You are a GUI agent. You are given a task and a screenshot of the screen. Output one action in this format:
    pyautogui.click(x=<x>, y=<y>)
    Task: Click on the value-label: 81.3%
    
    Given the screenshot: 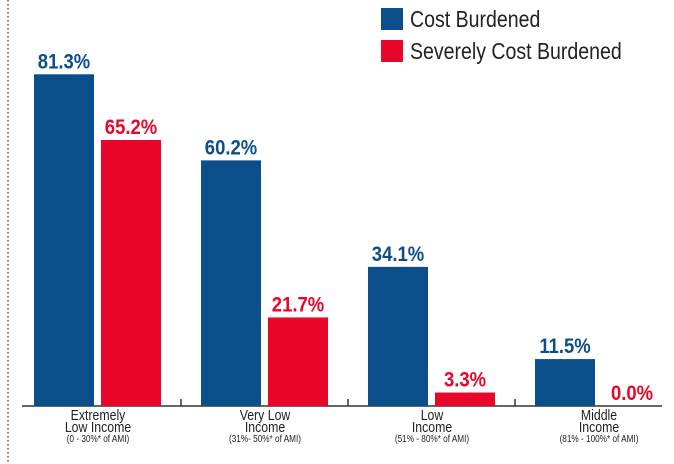 What is the action you would take?
    pyautogui.click(x=64, y=61)
    